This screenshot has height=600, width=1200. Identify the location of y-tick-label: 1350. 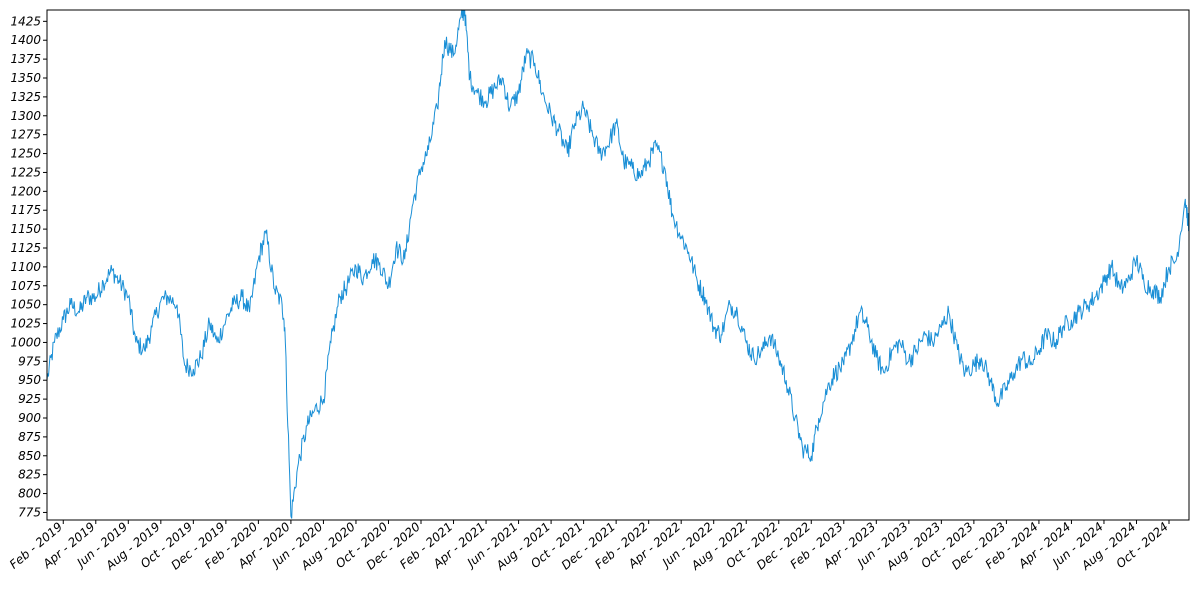
(25, 78).